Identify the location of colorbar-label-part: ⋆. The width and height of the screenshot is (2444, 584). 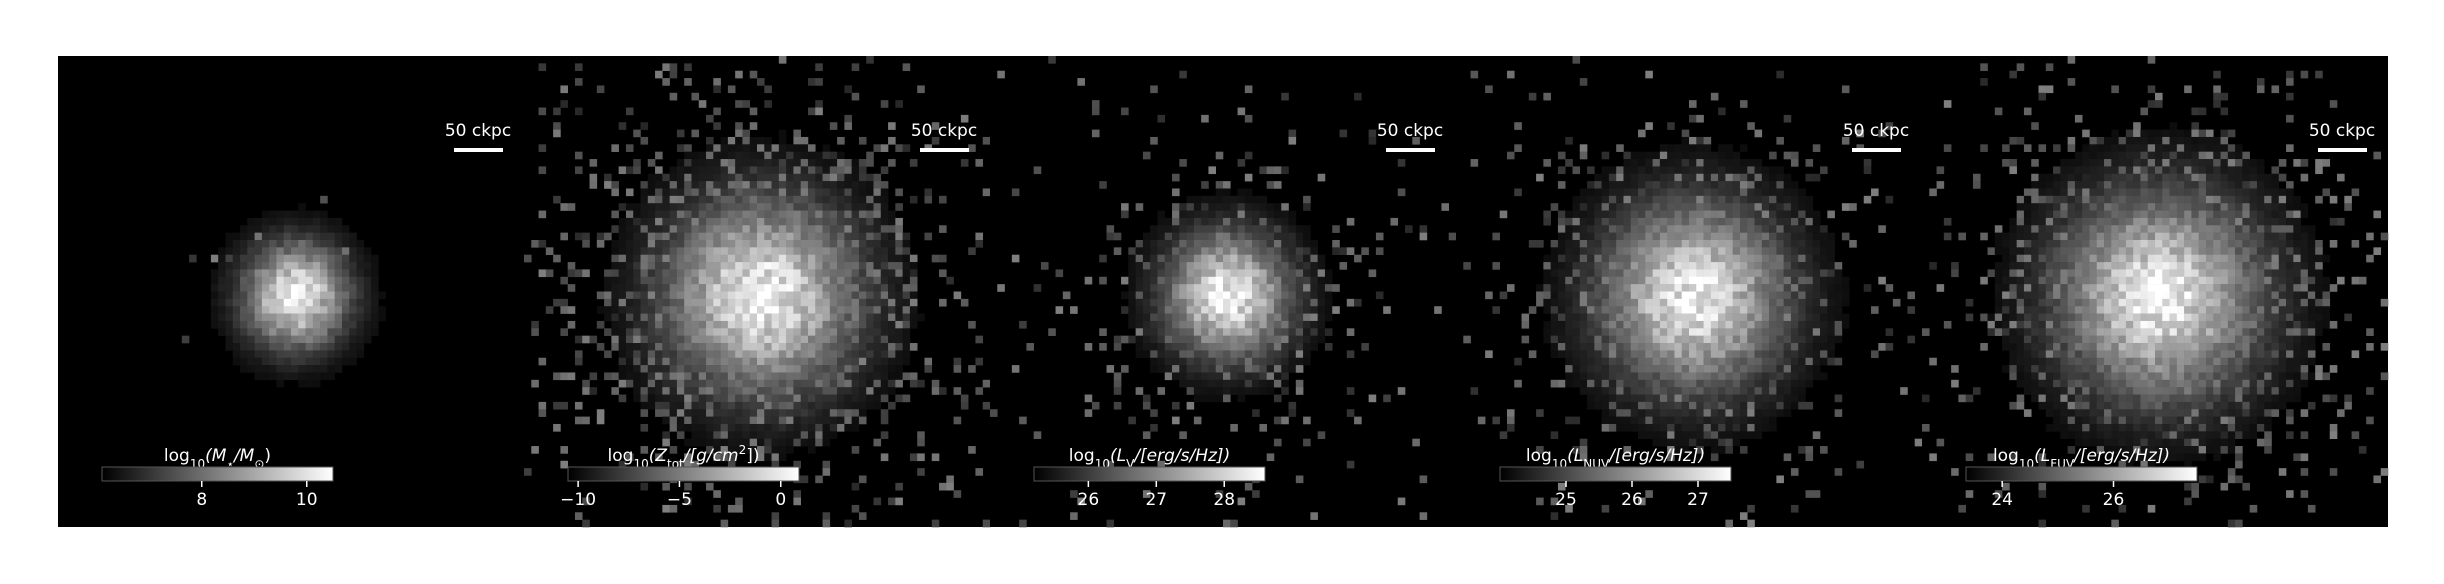
(230, 464).